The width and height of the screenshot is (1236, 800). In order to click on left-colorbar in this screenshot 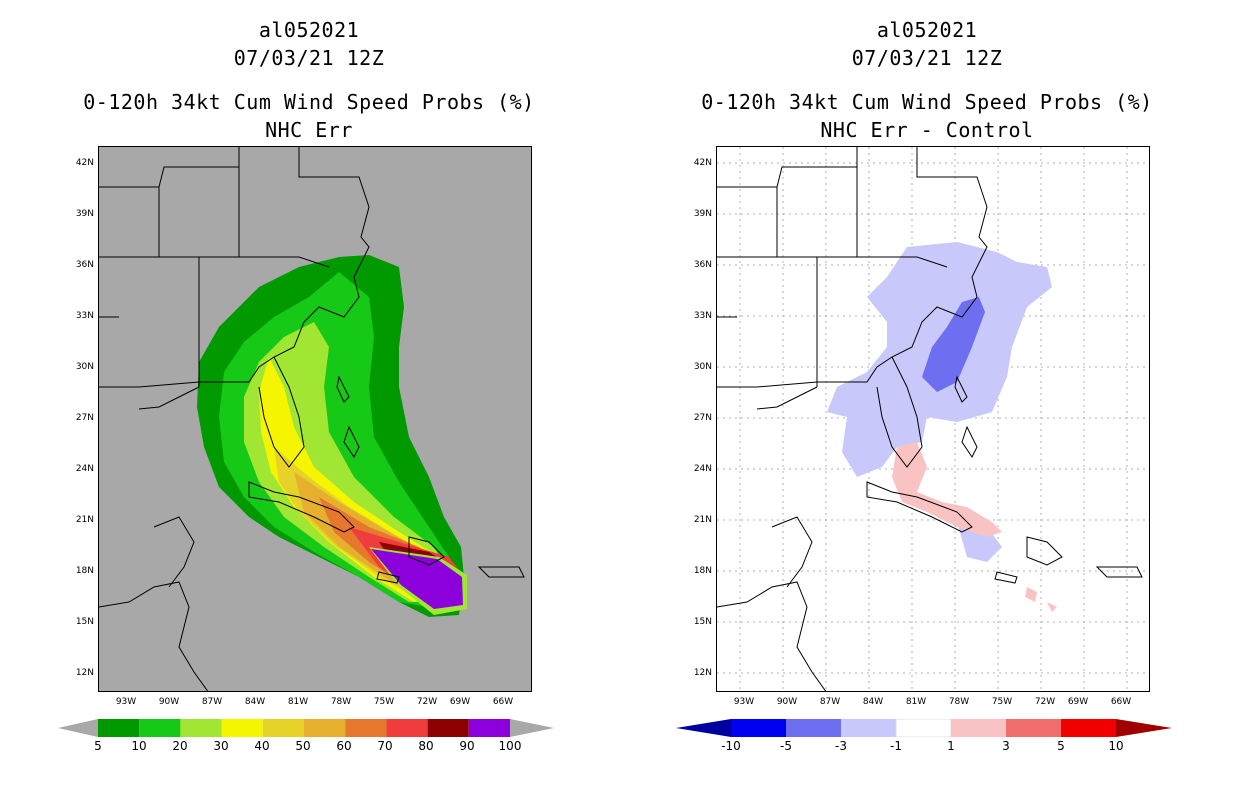, I will do `click(306, 728)`.